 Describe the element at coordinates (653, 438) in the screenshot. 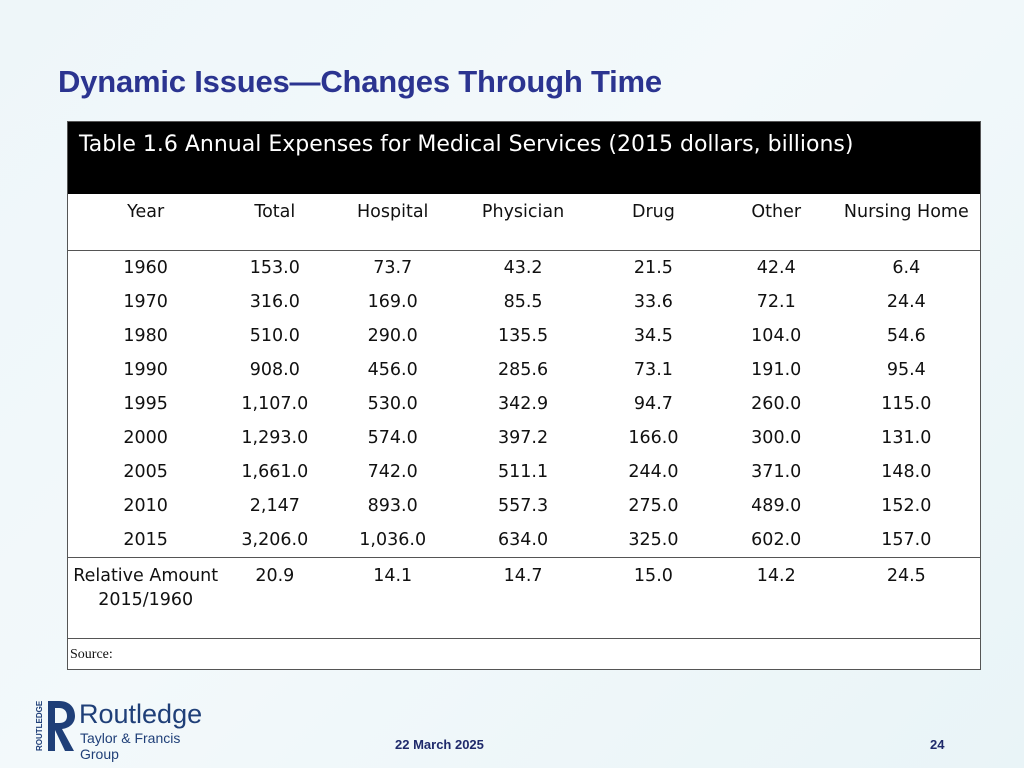

I see `value-cell: 166.0` at that location.